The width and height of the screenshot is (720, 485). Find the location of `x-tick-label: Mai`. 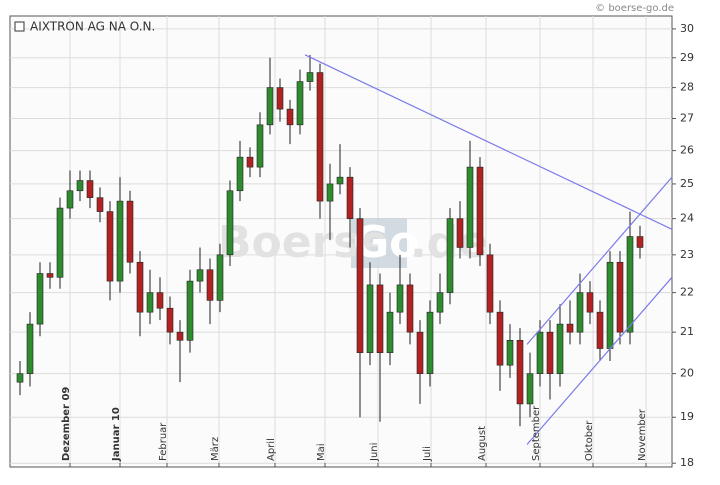

x-tick-label: Mai is located at coordinates (321, 452).